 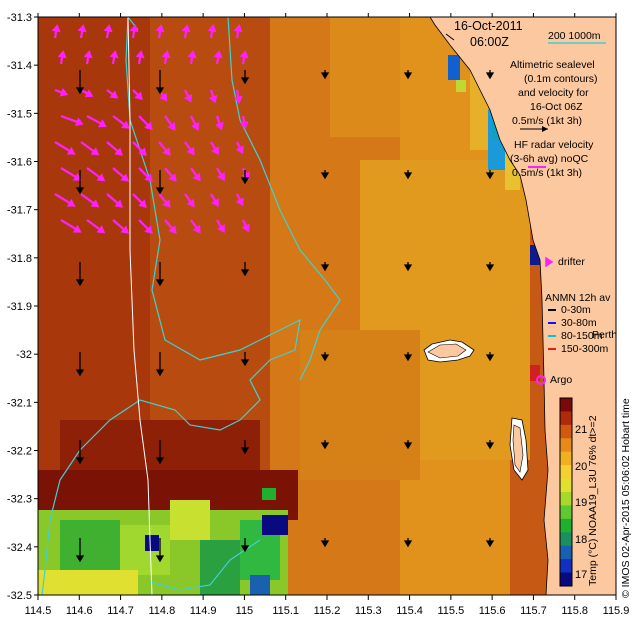 I want to click on anmn-item-label: 80-150m, so click(x=582, y=336).